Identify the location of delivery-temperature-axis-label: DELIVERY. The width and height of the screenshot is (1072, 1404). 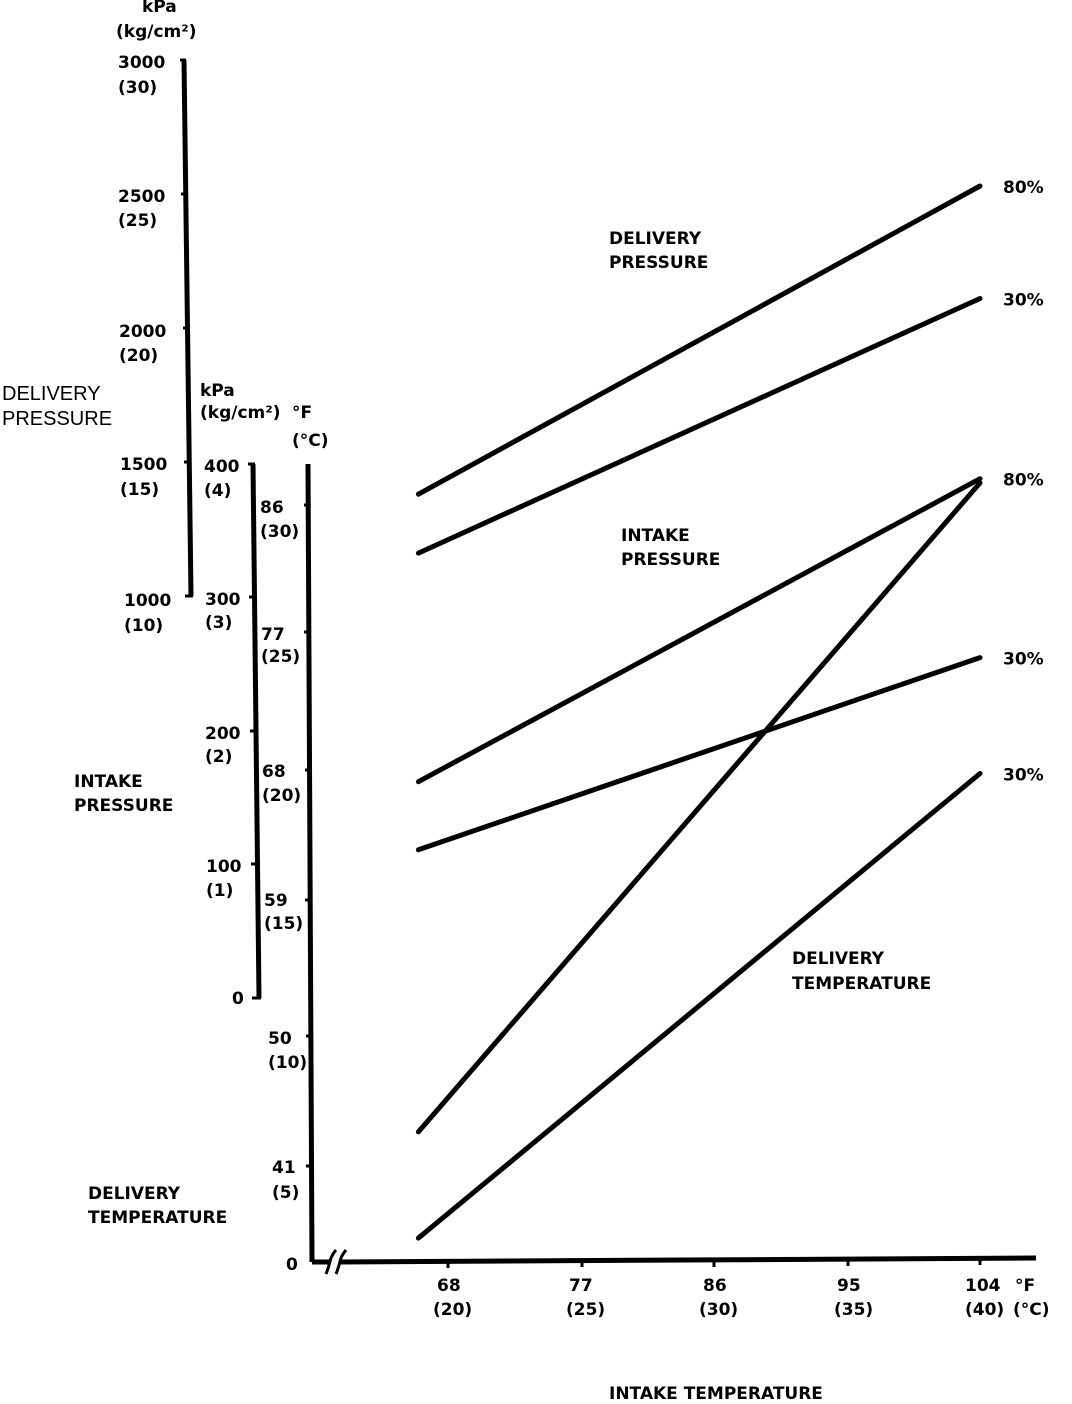
(134, 1194).